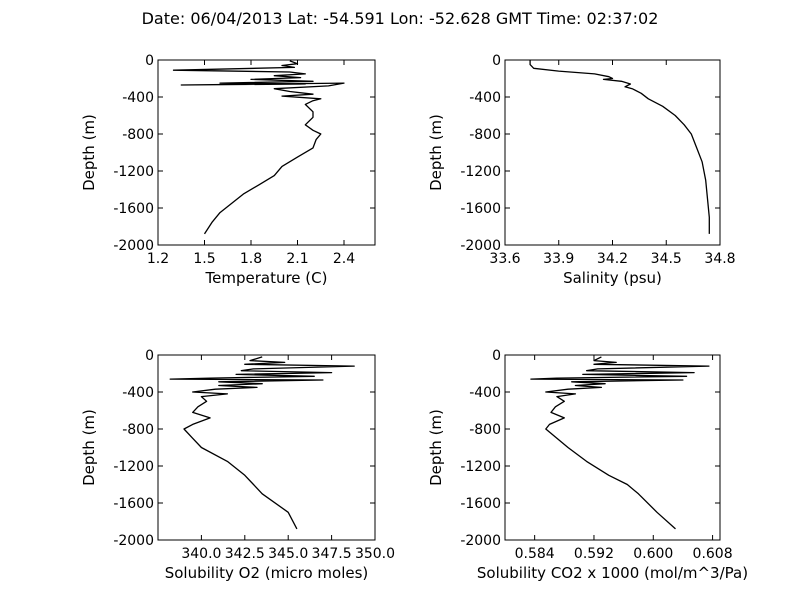 The image size is (800, 600). What do you see at coordinates (288, 554) in the screenshot?
I see `x-tick-label: 345.0` at bounding box center [288, 554].